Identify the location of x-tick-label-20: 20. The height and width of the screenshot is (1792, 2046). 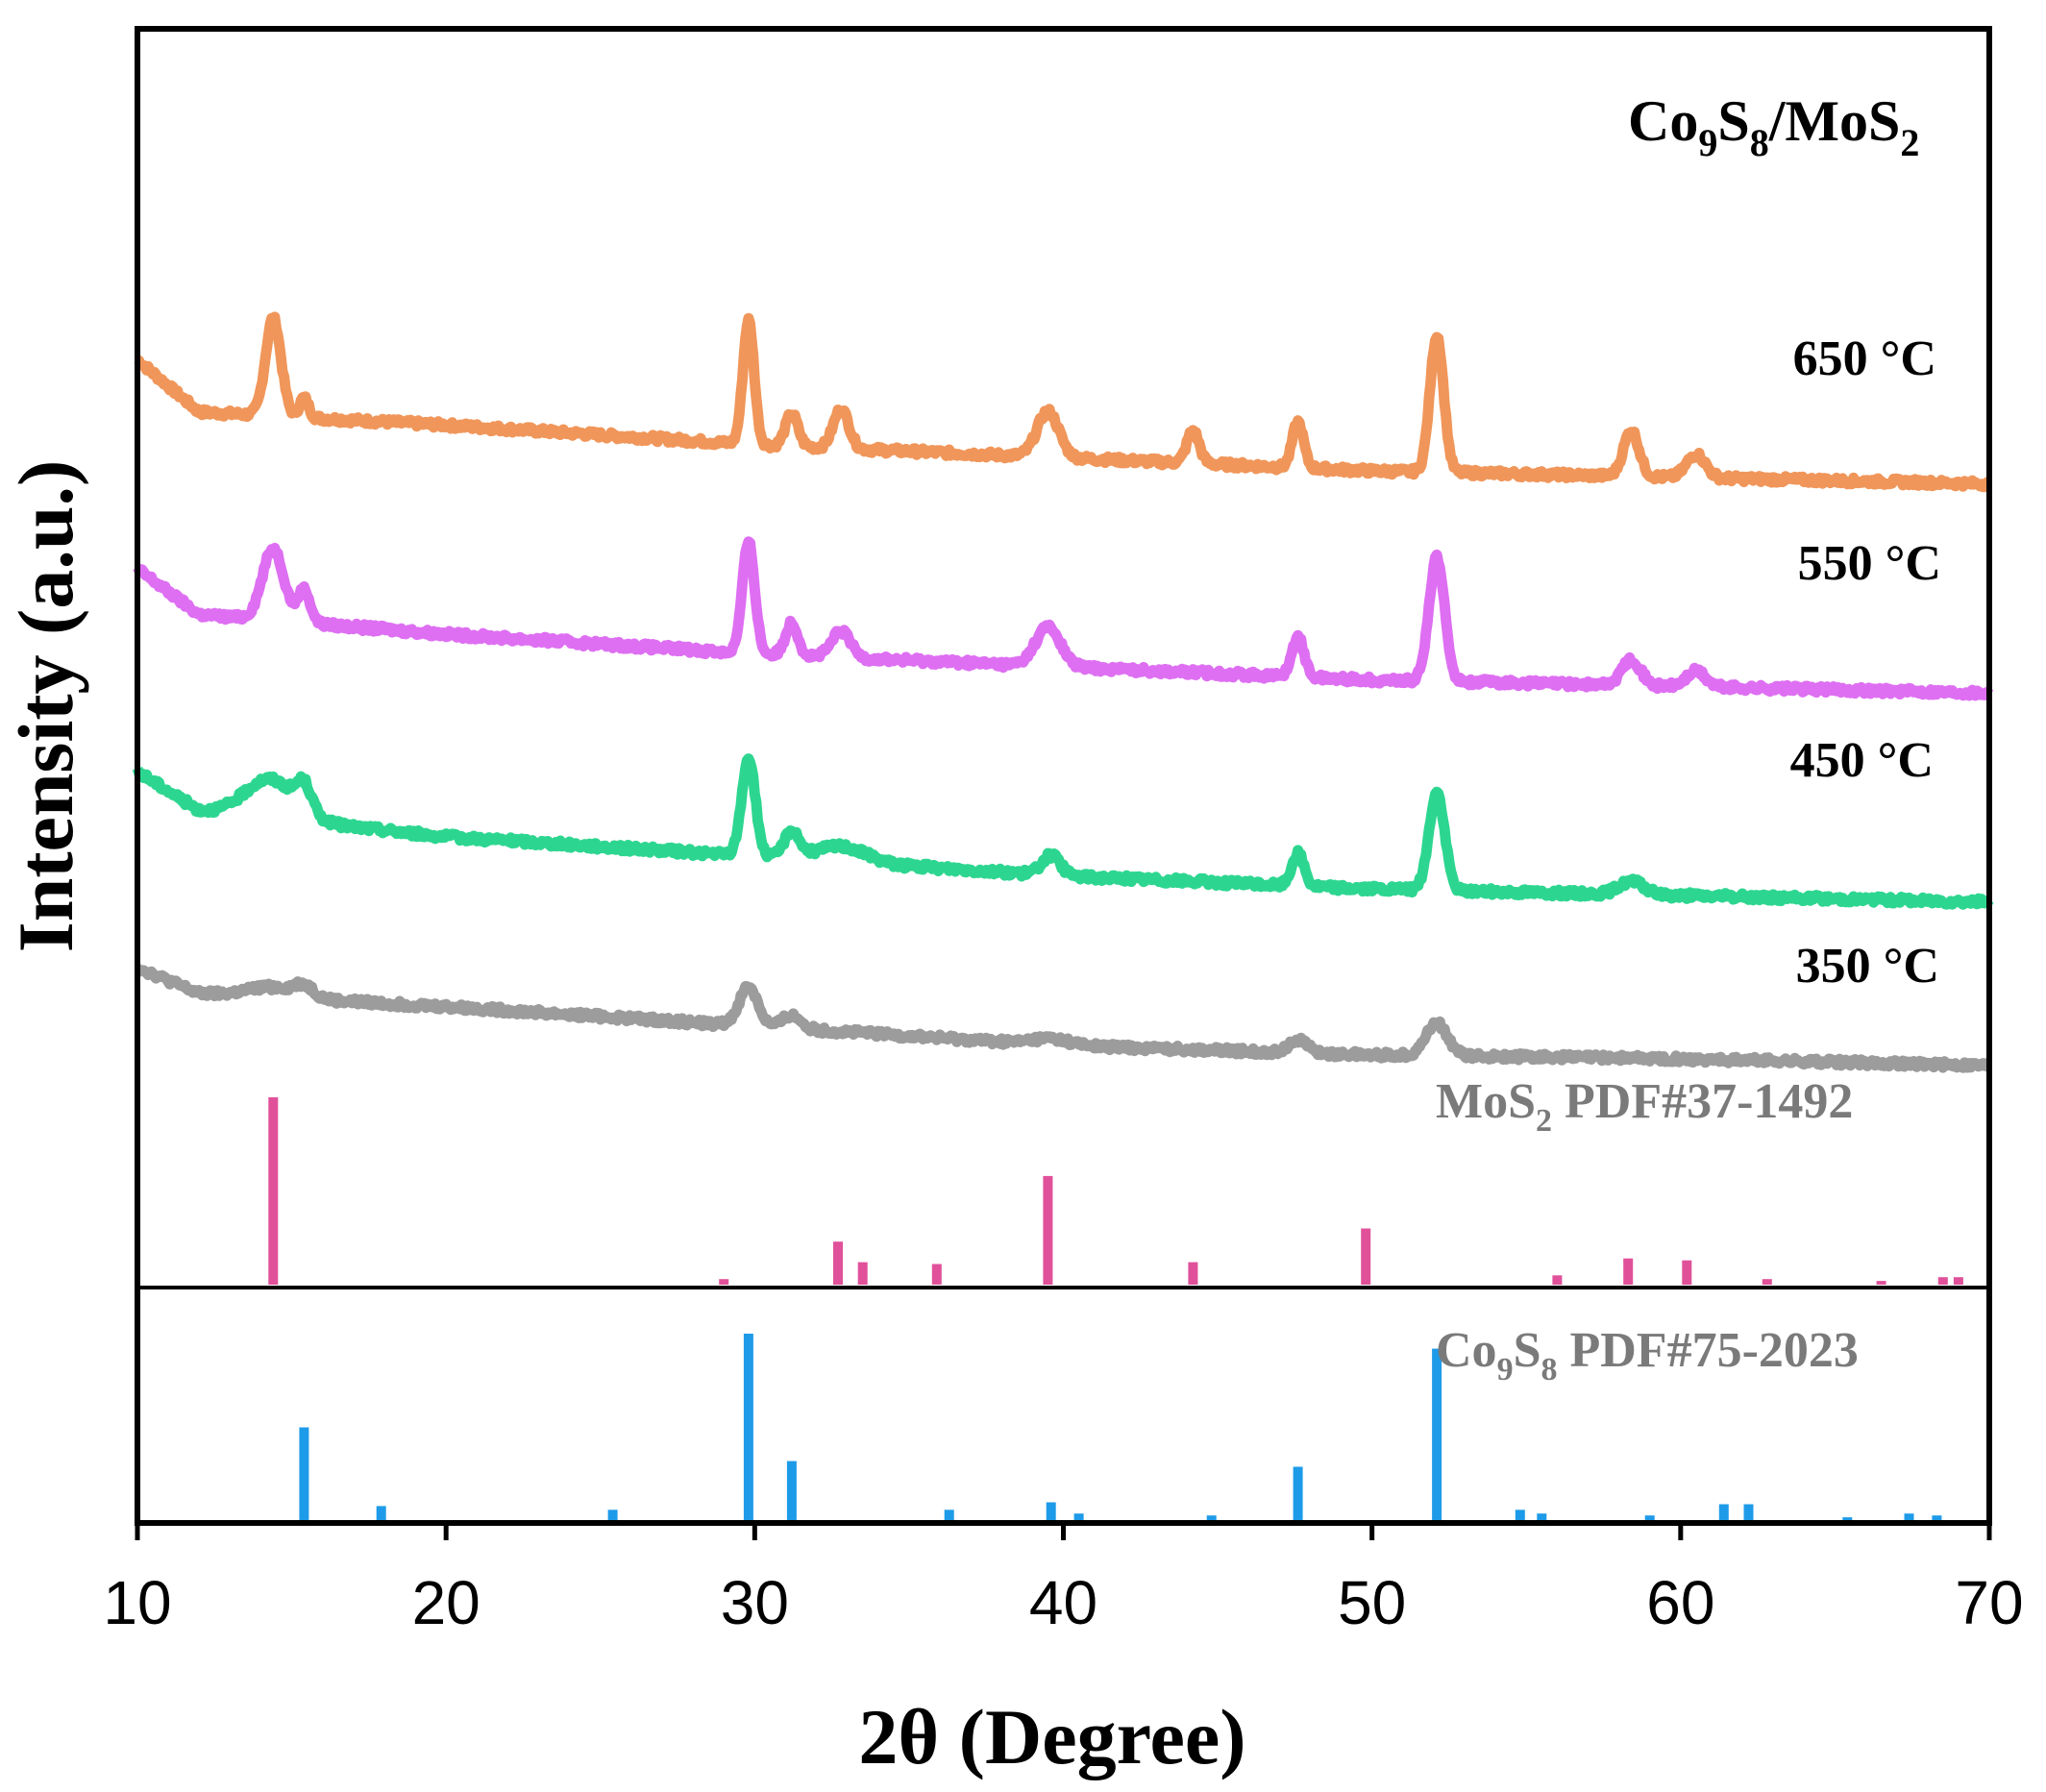
(447, 1603).